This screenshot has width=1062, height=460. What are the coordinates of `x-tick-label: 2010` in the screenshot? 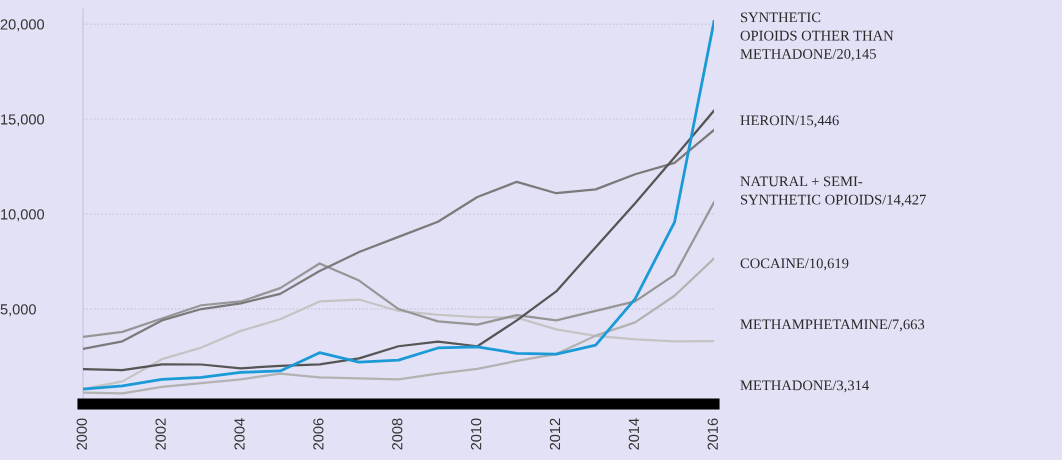 It's located at (476, 434).